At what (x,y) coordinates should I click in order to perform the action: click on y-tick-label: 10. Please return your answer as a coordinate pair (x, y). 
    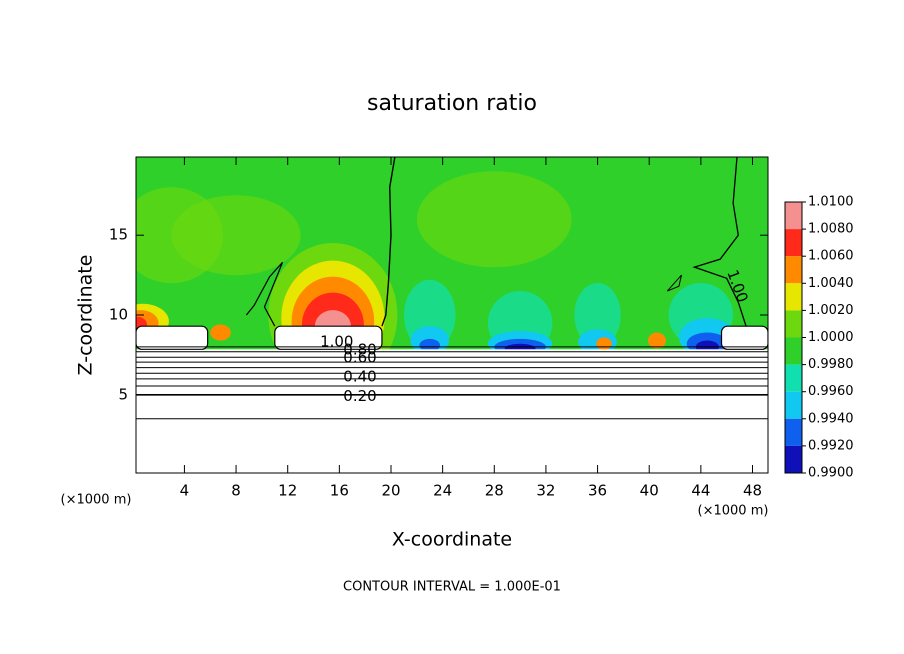
    Looking at the image, I should click on (118, 315).